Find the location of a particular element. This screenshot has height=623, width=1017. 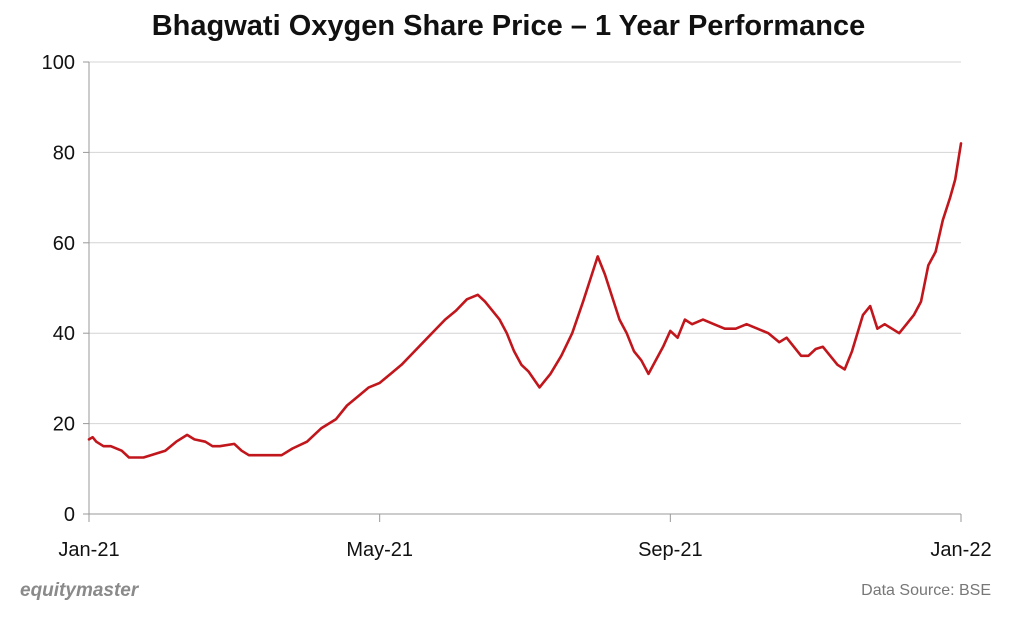

y-tick-label: 0 is located at coordinates (69, 515).